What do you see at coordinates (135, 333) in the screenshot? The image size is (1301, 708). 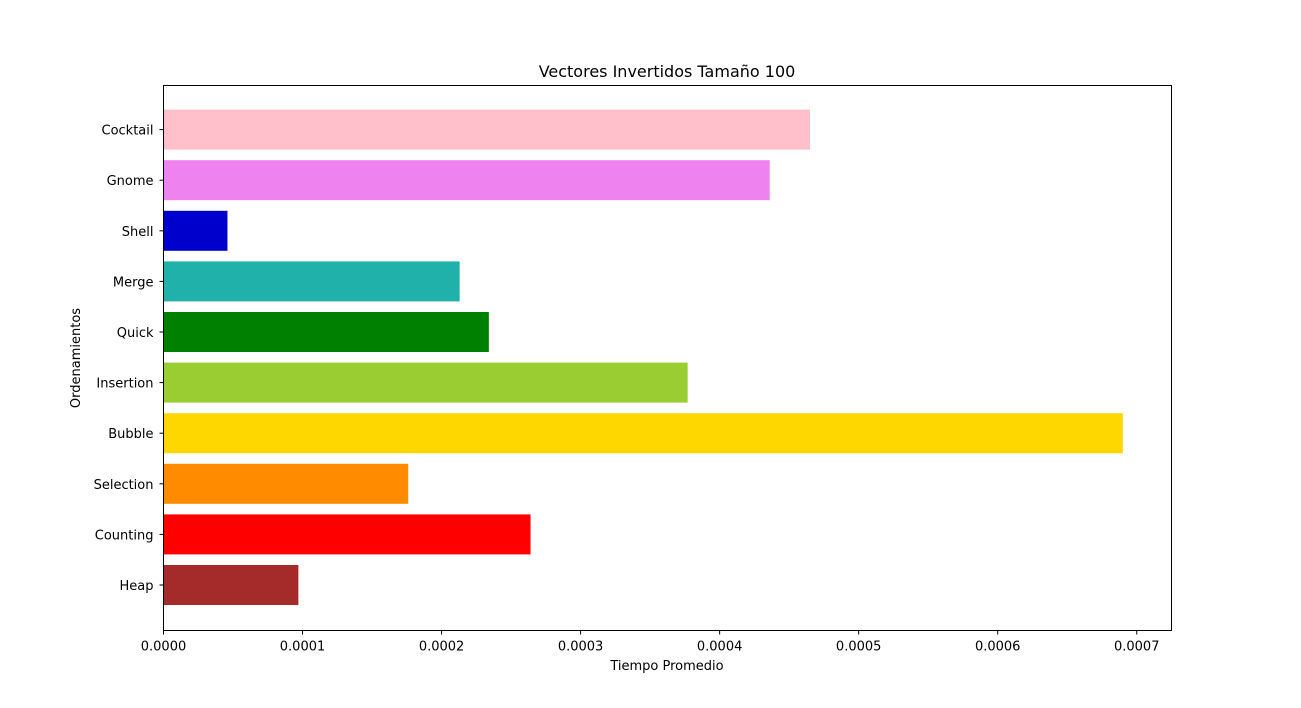 I see `y-tick-label-quick: Quick` at bounding box center [135, 333].